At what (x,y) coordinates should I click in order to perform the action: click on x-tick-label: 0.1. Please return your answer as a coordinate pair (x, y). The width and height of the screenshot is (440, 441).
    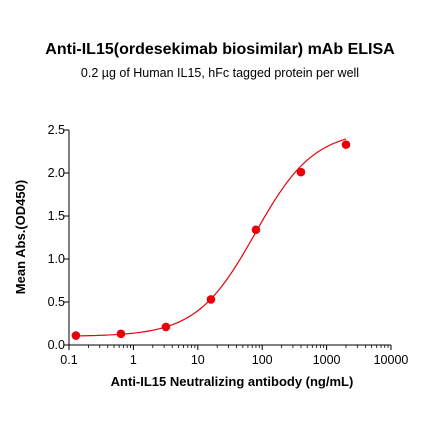
    Looking at the image, I should click on (68, 360).